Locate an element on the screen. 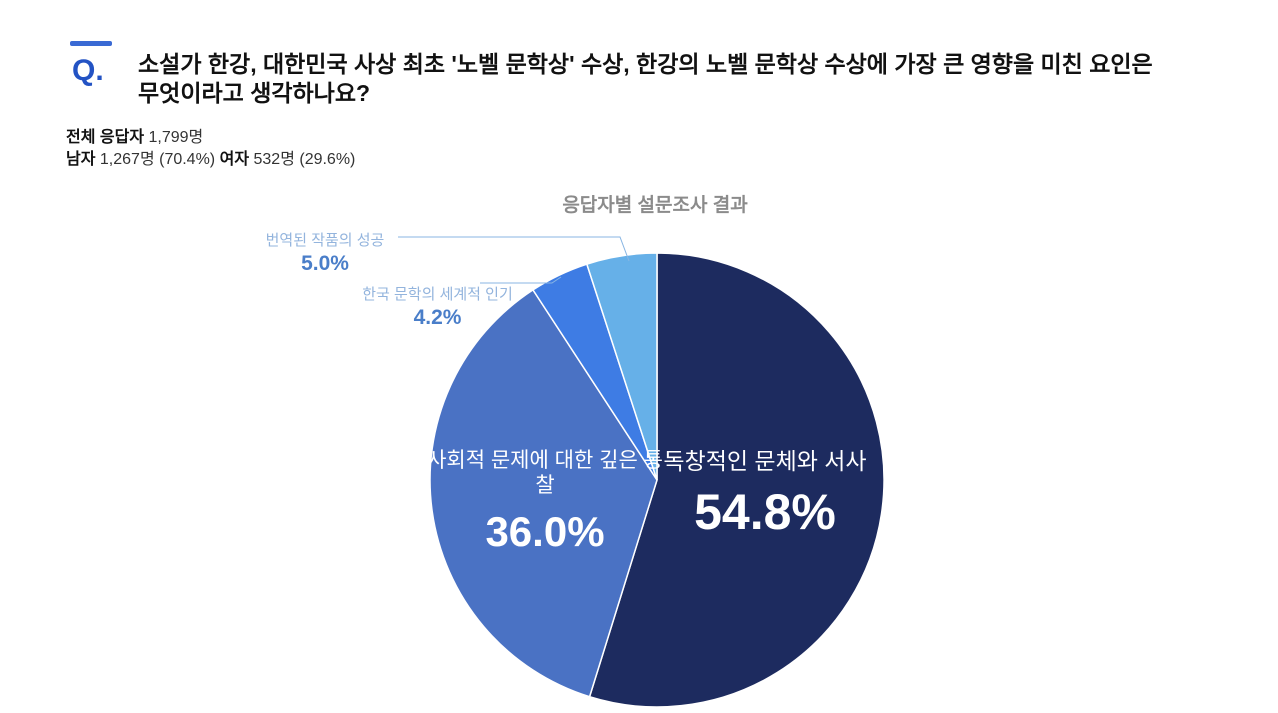 Image resolution: width=1278 pixels, height=713 pixels. respondent-male-label: 남자 is located at coordinates (81, 159).